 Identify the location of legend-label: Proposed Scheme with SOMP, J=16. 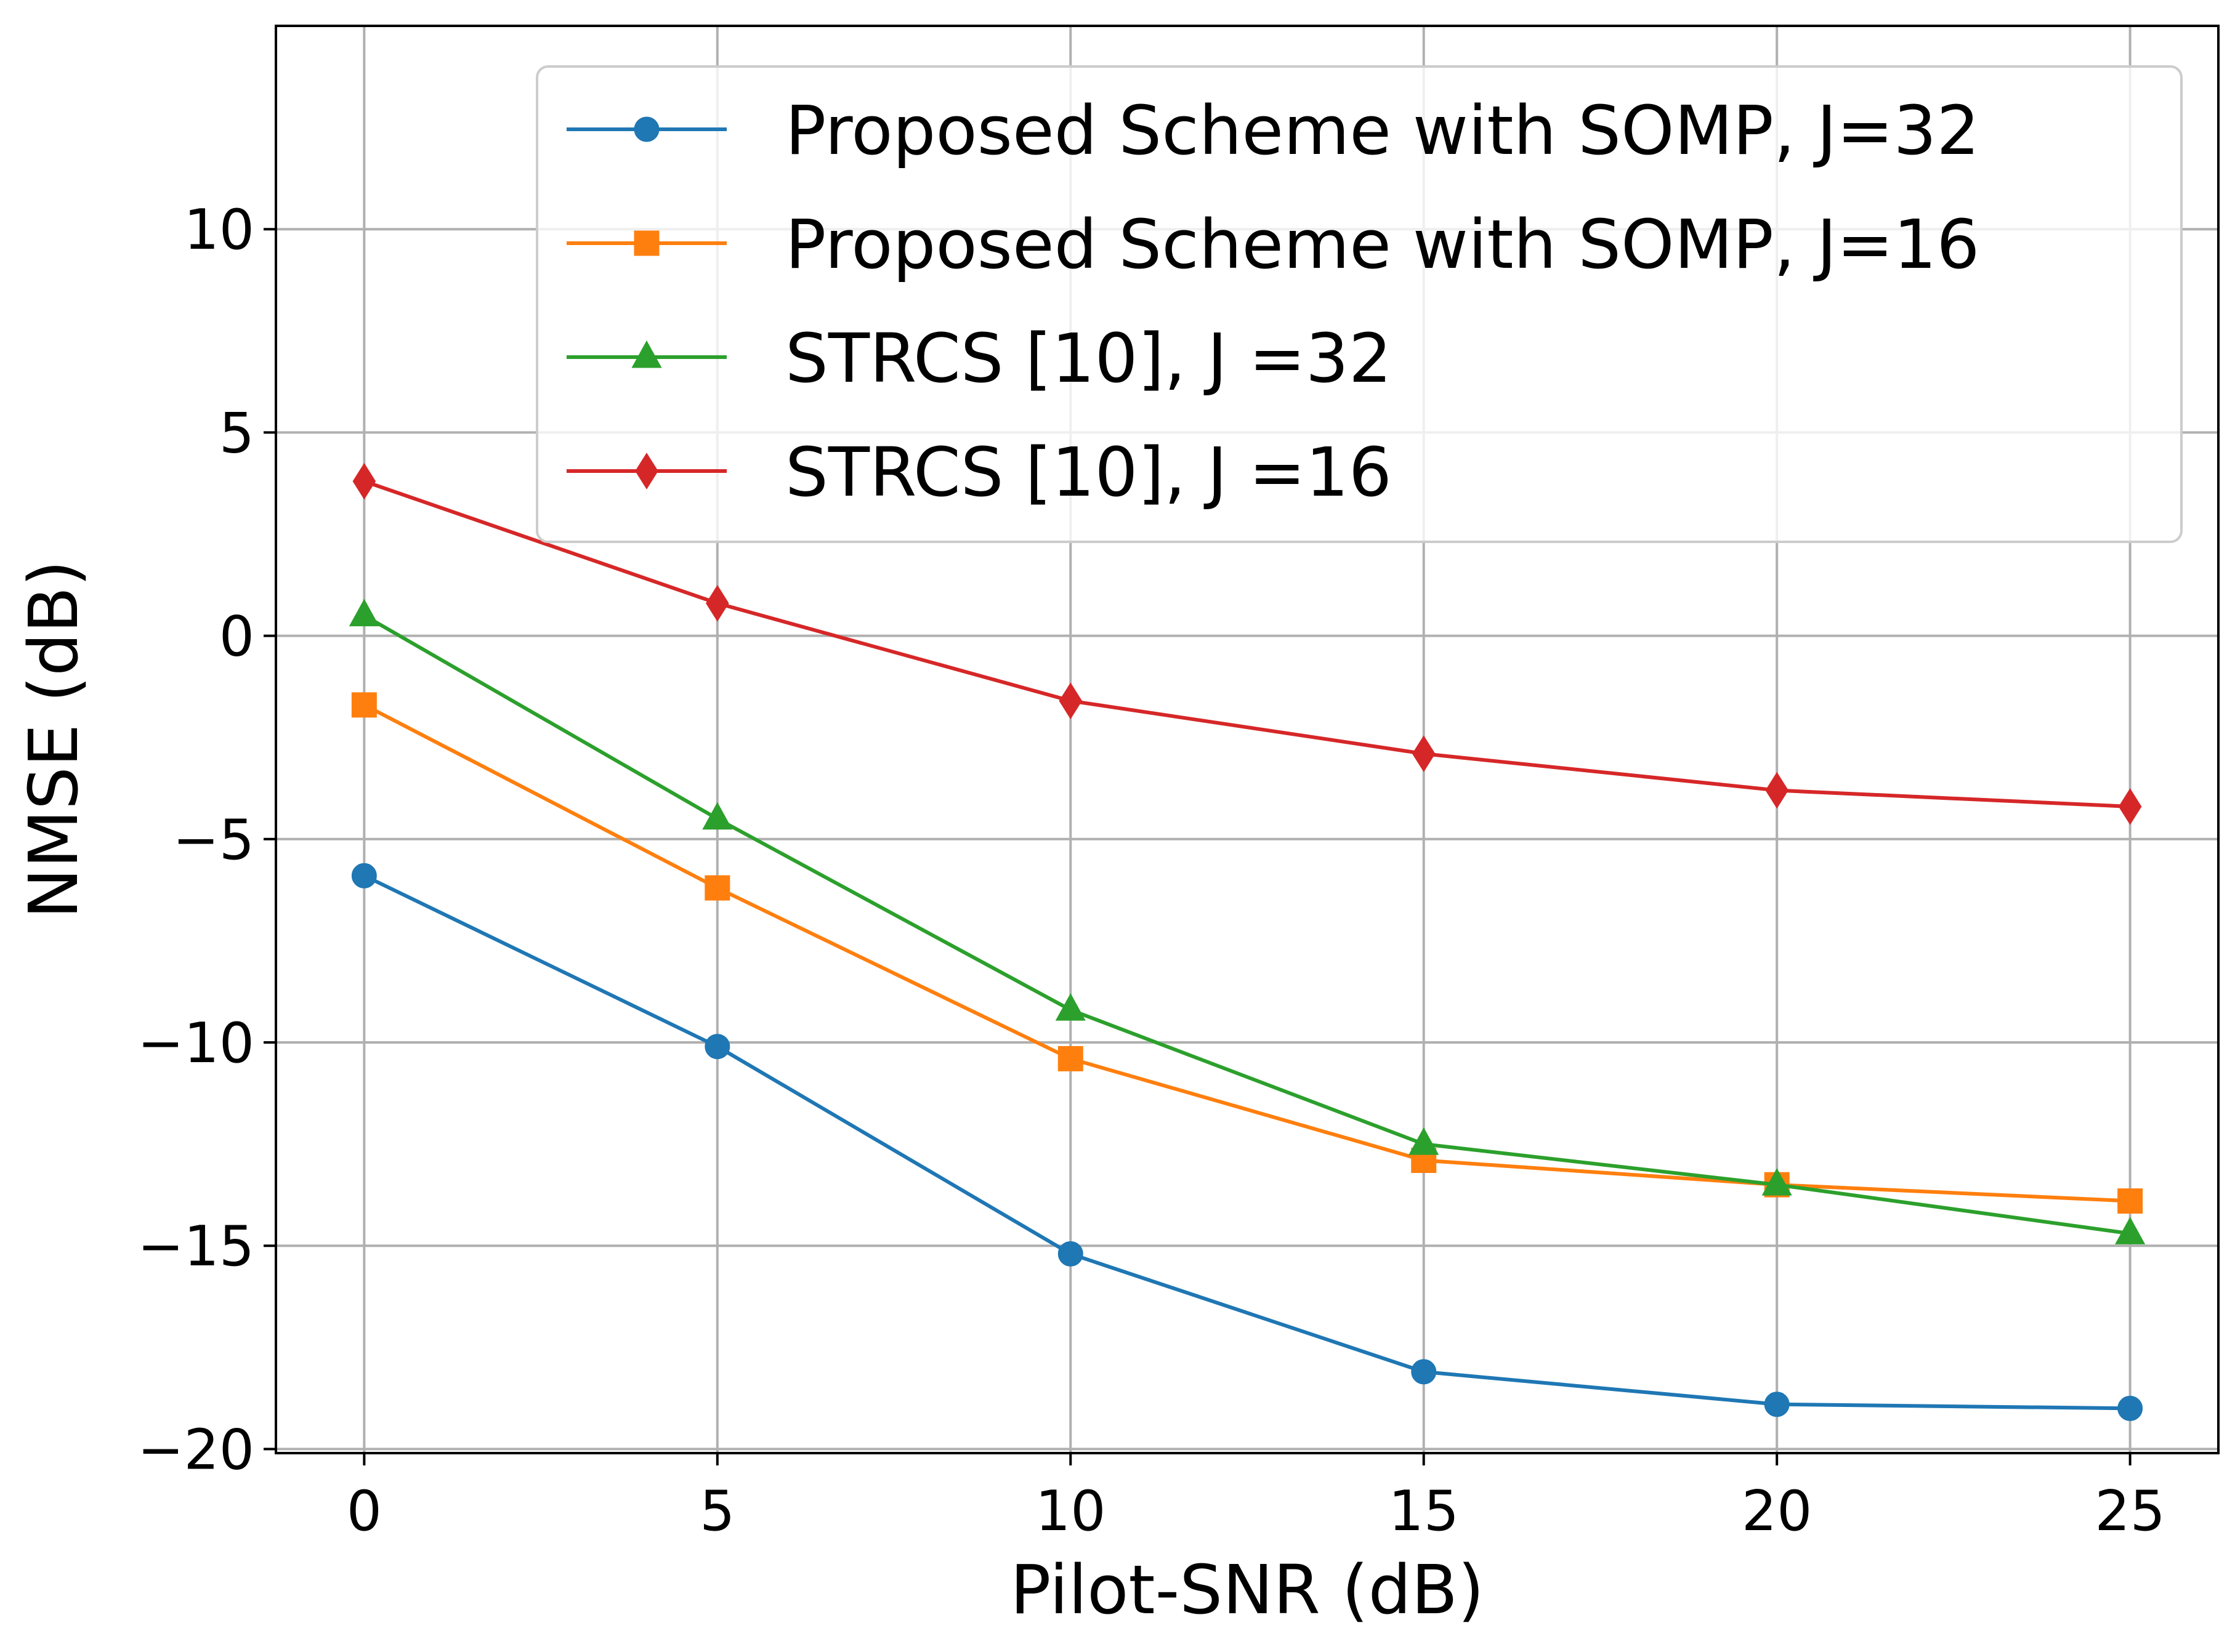
(1382, 244).